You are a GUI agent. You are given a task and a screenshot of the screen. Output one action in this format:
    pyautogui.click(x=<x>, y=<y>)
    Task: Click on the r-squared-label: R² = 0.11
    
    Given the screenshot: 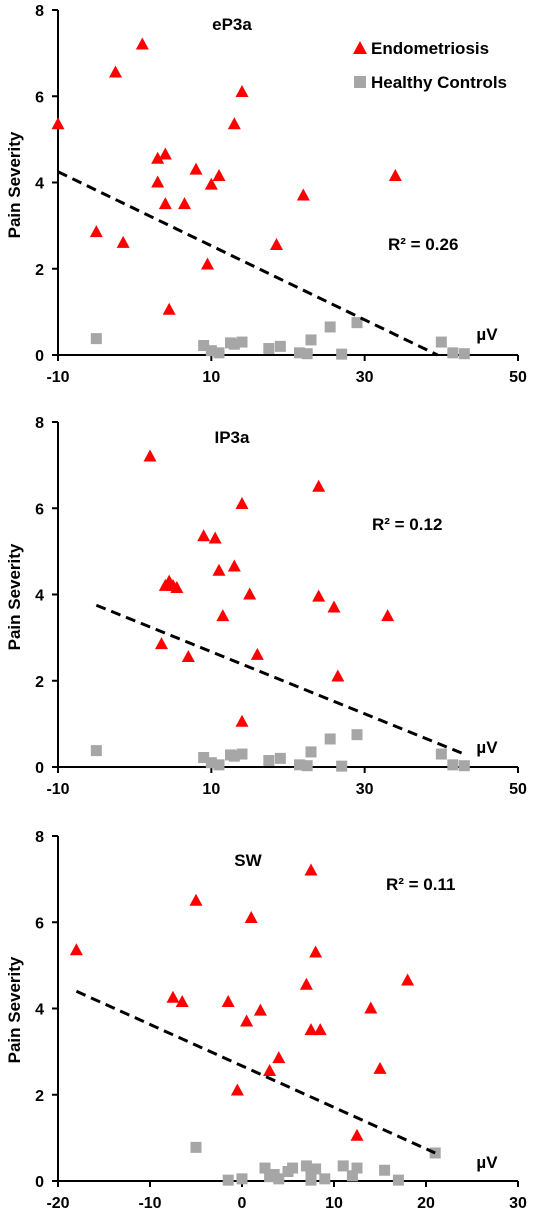 What is the action you would take?
    pyautogui.click(x=420, y=884)
    